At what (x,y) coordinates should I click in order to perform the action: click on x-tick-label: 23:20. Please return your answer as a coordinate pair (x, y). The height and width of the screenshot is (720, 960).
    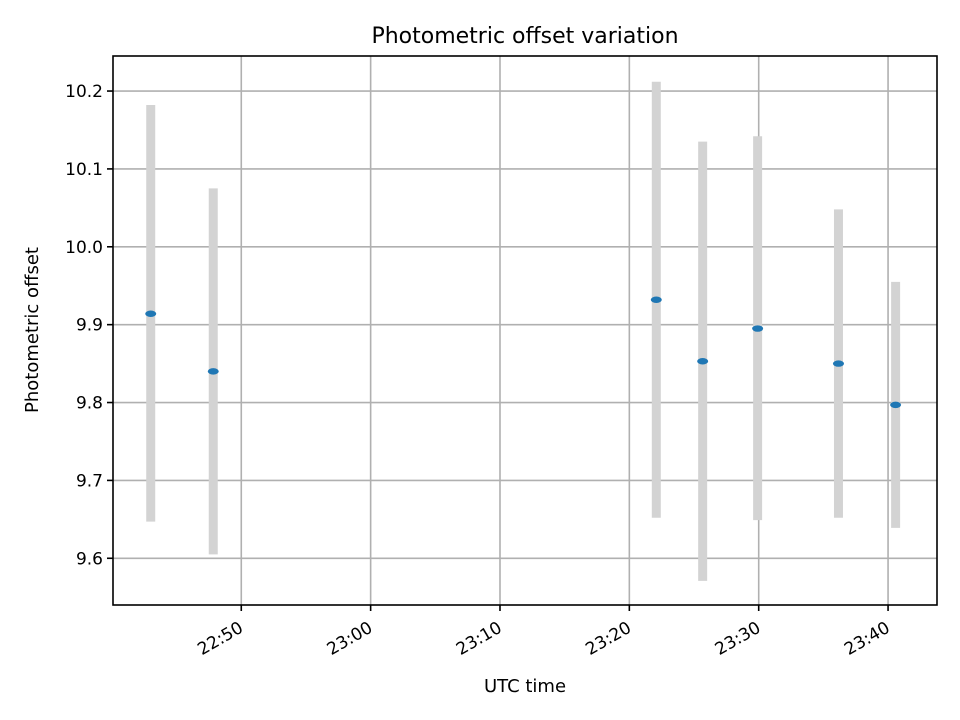
    Looking at the image, I should click on (608, 639).